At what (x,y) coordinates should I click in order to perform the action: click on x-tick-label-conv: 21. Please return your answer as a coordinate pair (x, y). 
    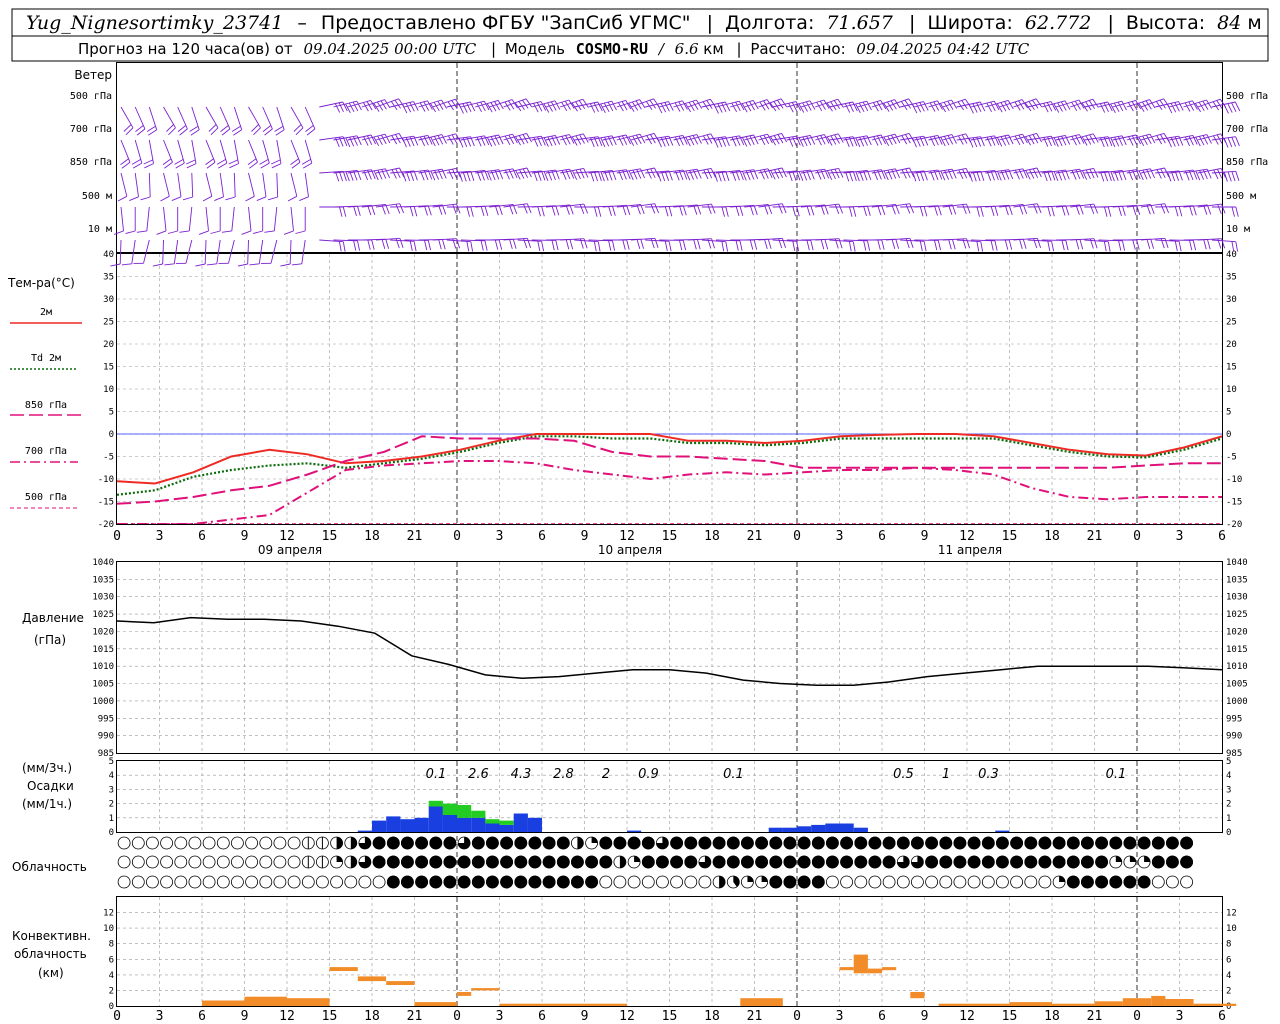
    Looking at the image, I should click on (755, 1016).